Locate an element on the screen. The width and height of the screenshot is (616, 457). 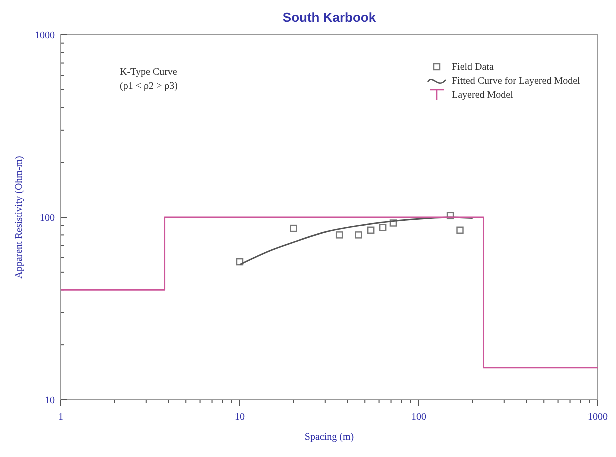
legend-label: Layered Model is located at coordinates (483, 95).